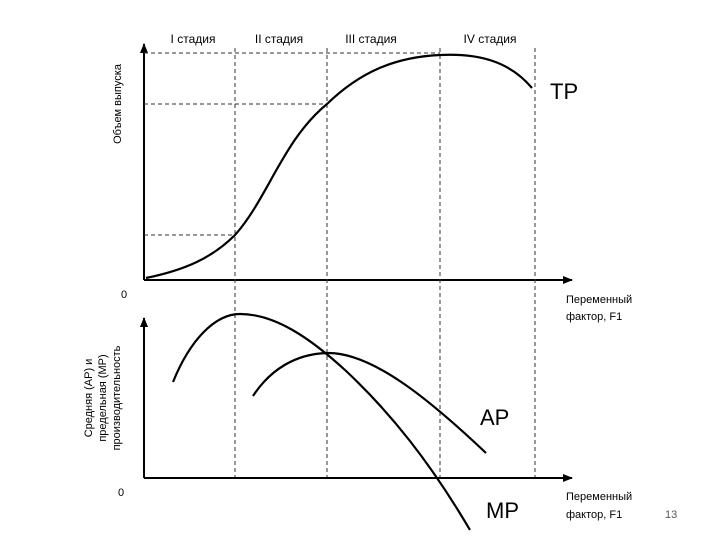  I want to click on bottom-origin-label: 0, so click(121, 493).